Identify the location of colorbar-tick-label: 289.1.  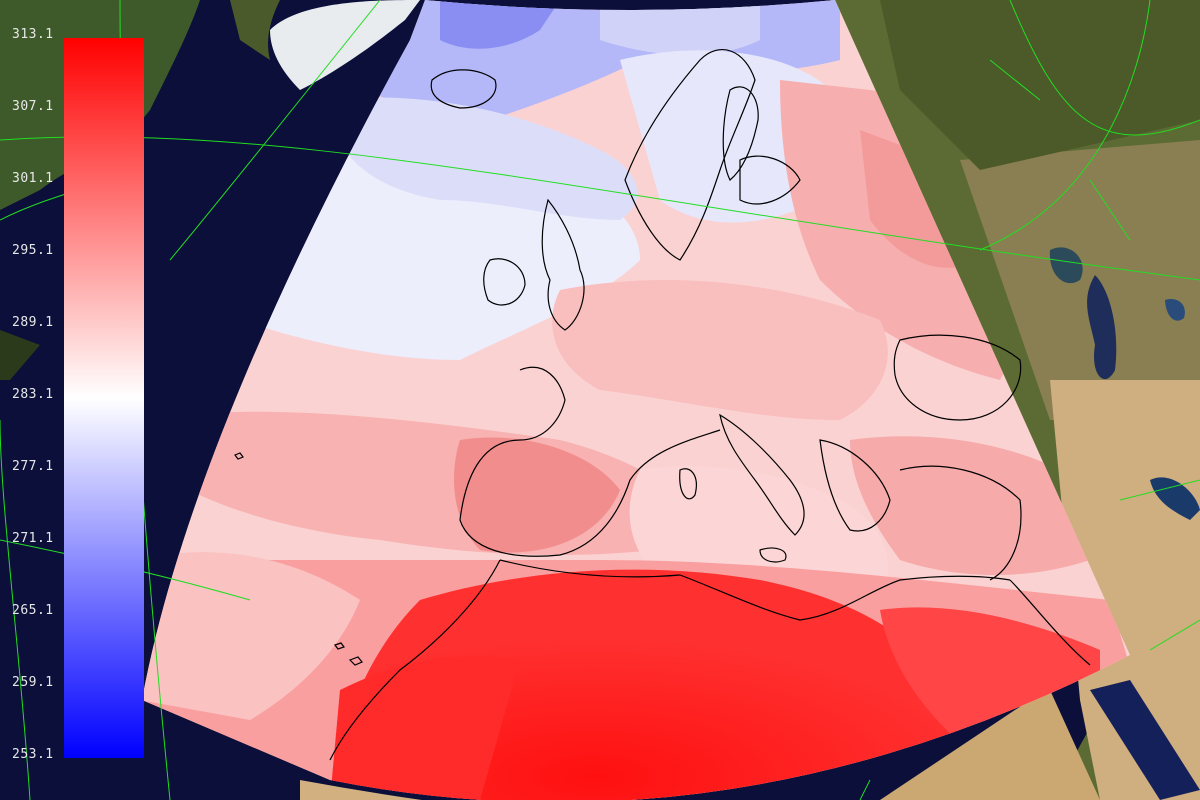
(33, 322).